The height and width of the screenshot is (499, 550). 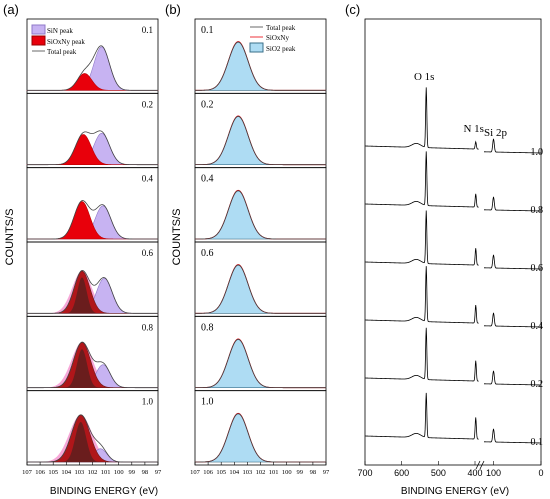 What do you see at coordinates (424, 77) in the screenshot?
I see `peak-label: O 1s` at bounding box center [424, 77].